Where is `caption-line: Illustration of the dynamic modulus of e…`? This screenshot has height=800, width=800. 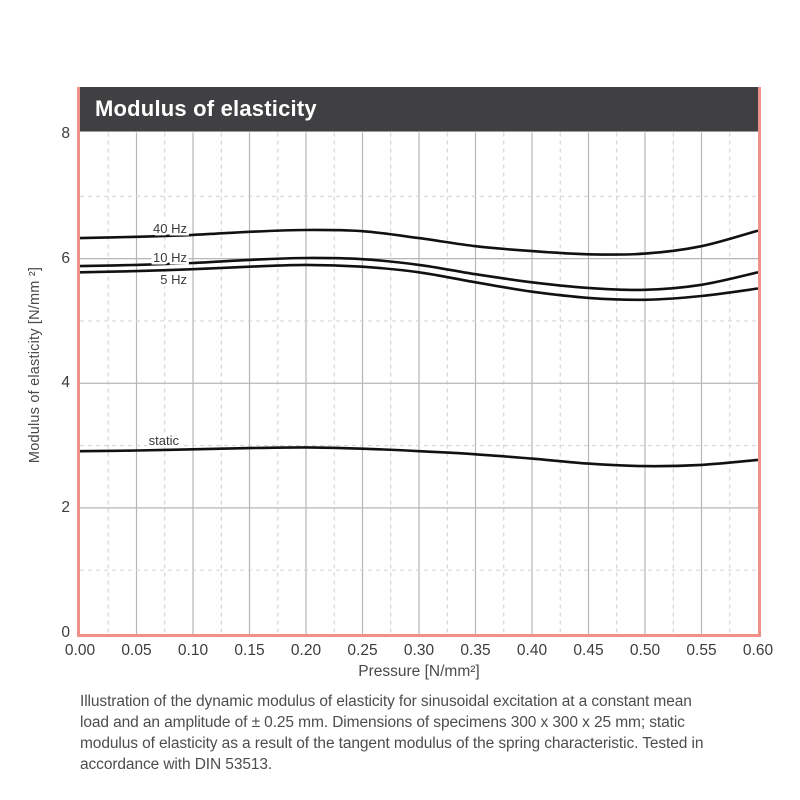 caption-line: Illustration of the dynamic modulus of e… is located at coordinates (386, 701).